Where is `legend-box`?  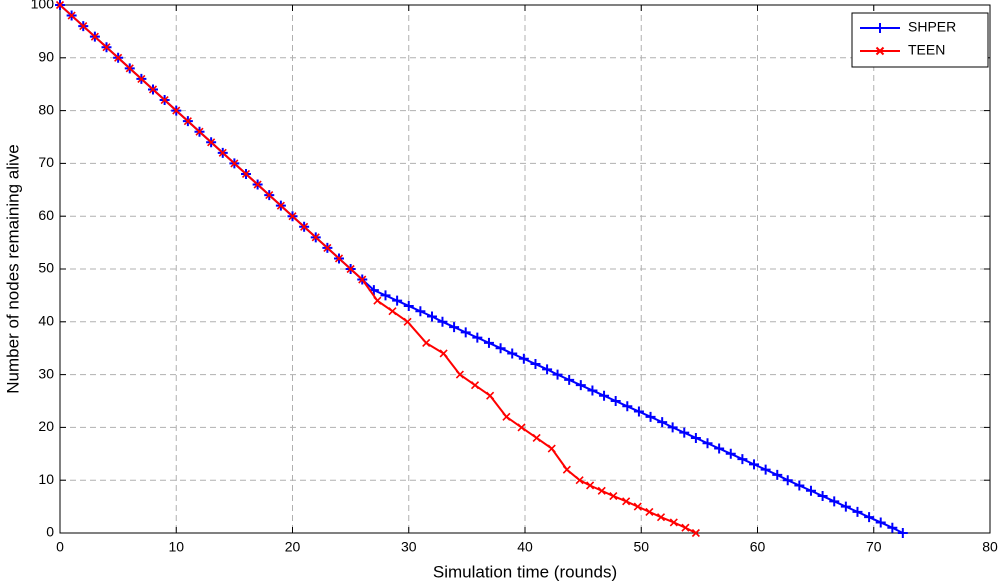
legend-box is located at coordinates (920, 40).